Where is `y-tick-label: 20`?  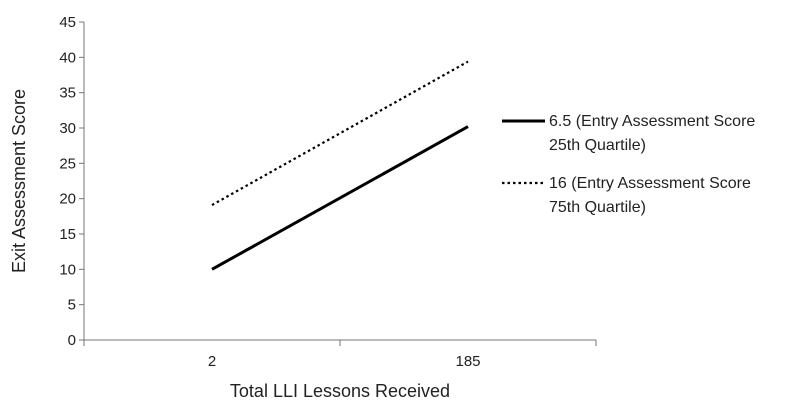 y-tick-label: 20 is located at coordinates (67, 199).